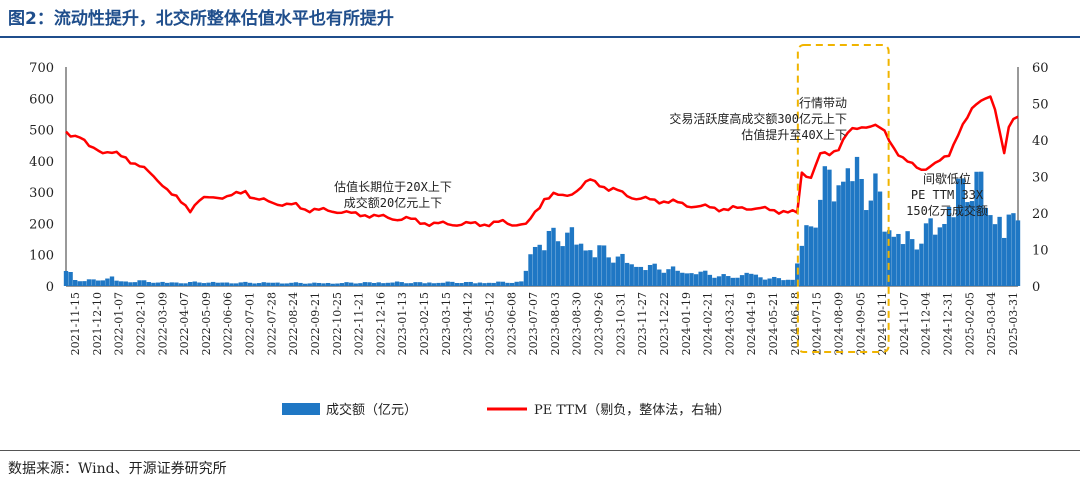 This screenshot has width=1080, height=488. What do you see at coordinates (533, 323) in the screenshot?
I see `x-tick-label: 2023-07-07` at bounding box center [533, 323].